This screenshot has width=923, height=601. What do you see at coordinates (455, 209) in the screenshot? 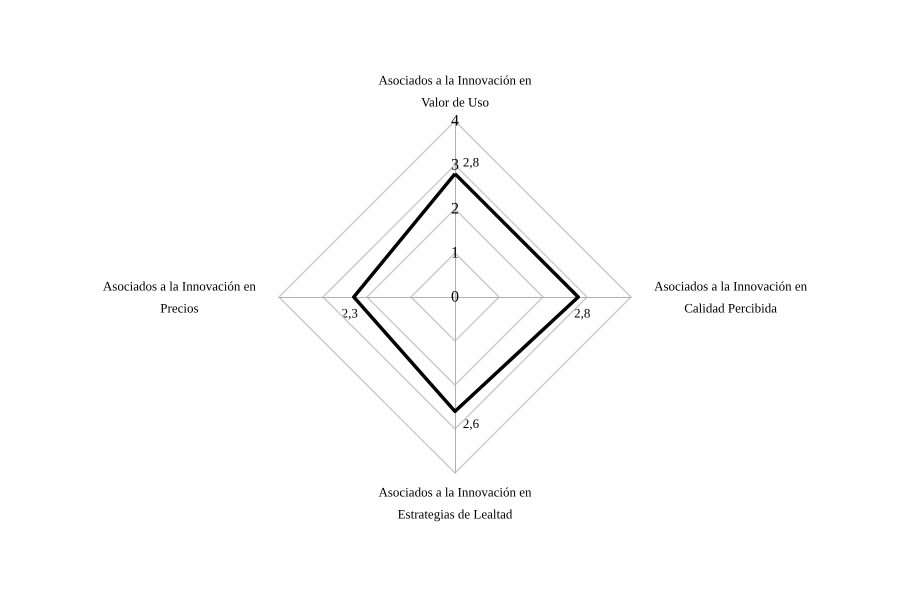
I see `y-tick-label: 2` at bounding box center [455, 209].